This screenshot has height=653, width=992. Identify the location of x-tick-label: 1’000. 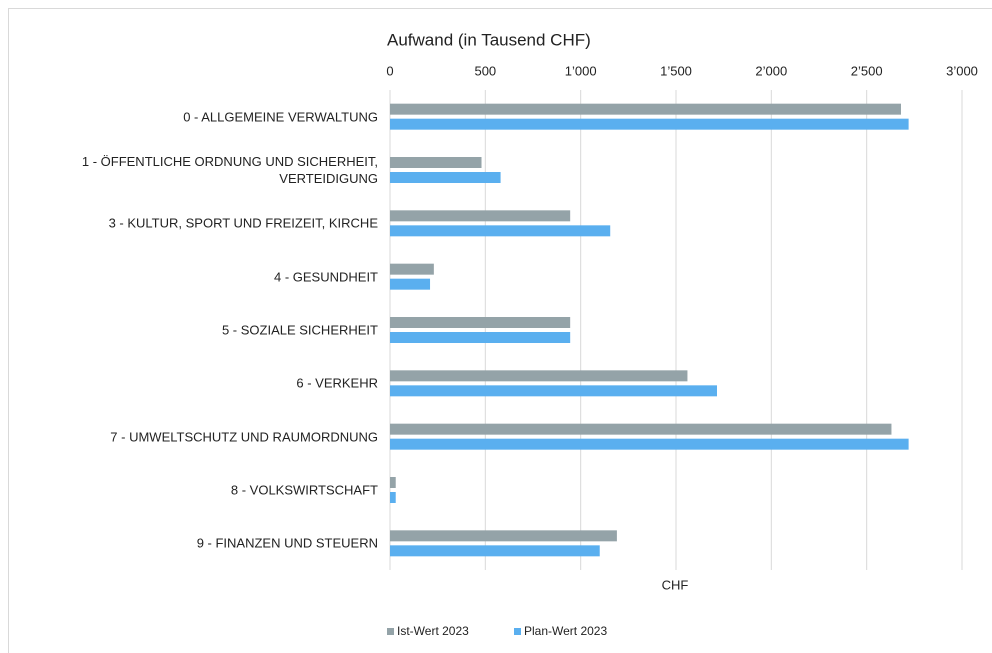
(581, 70).